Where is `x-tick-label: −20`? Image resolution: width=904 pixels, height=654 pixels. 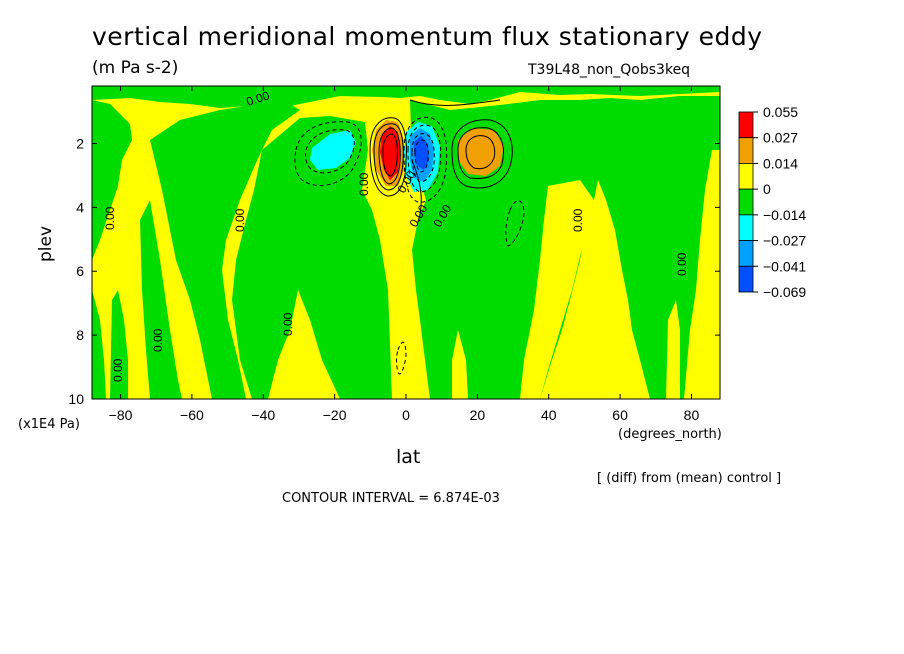
x-tick-label: −20 is located at coordinates (335, 415).